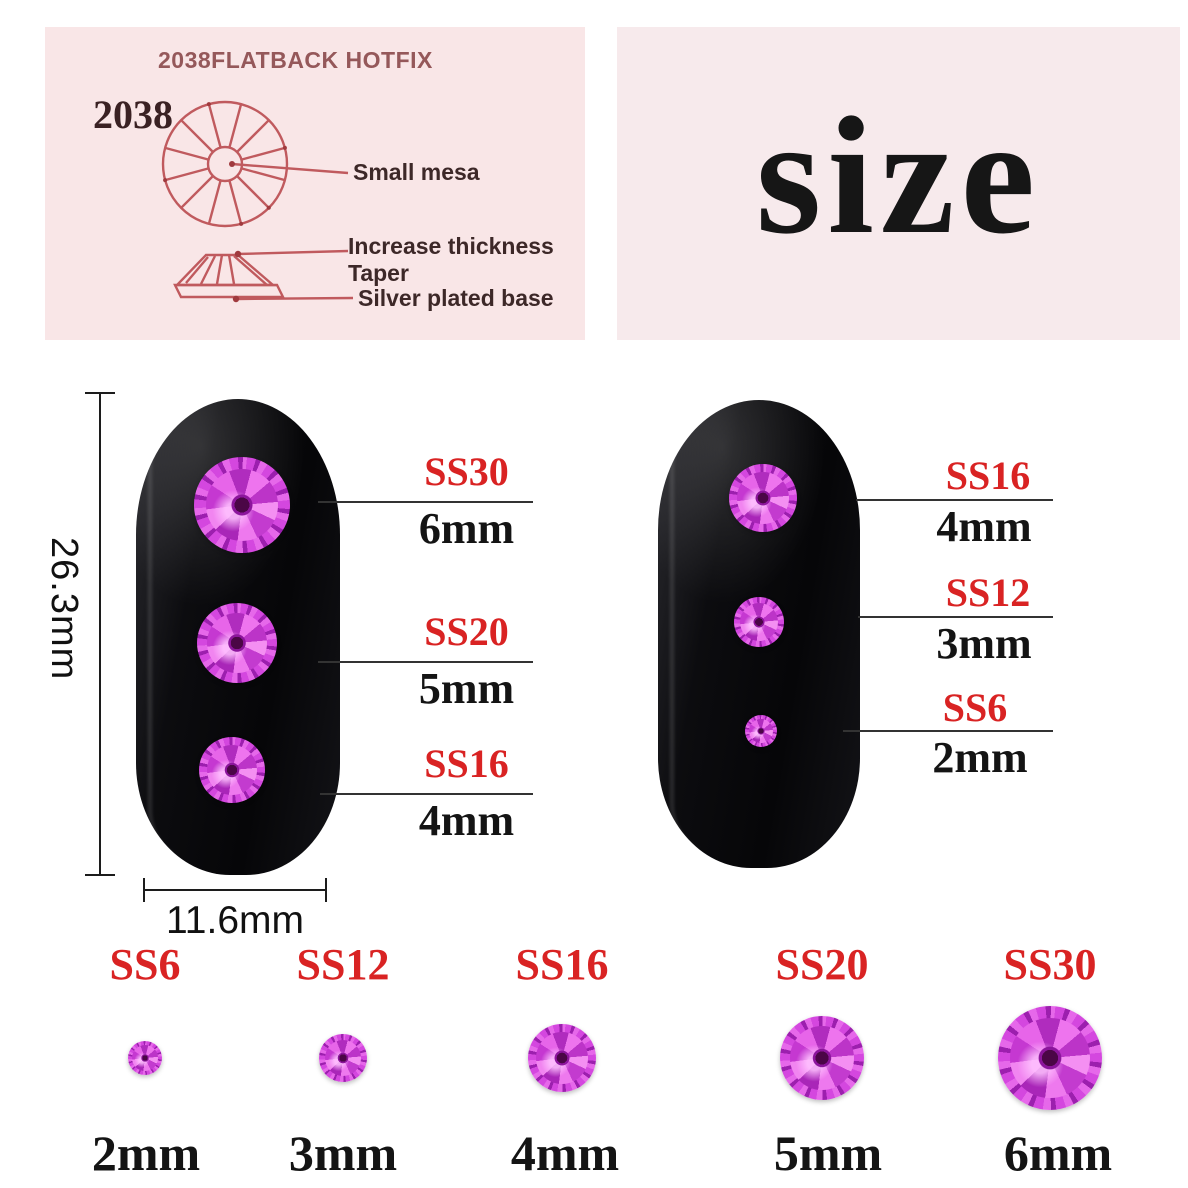  I want to click on label-small-mesa: Small mesa, so click(416, 172).